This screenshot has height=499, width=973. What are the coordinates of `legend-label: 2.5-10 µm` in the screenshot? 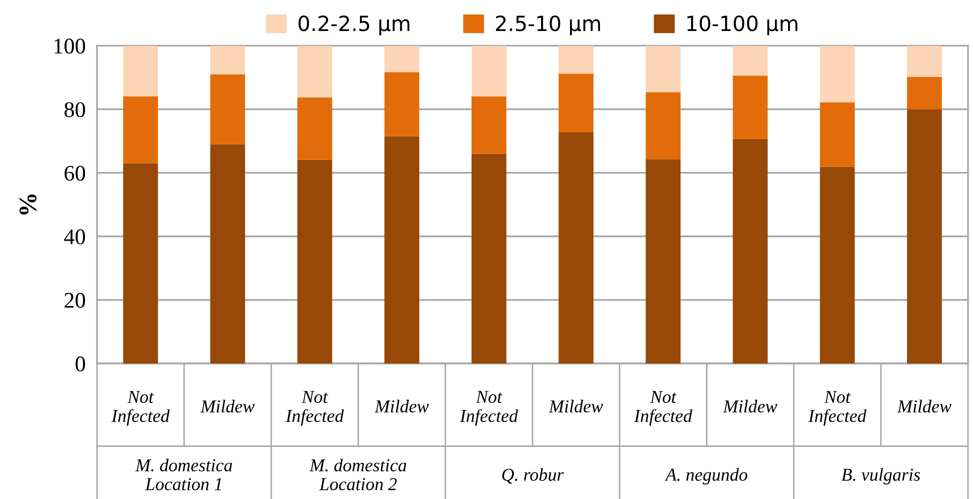 It's located at (548, 25).